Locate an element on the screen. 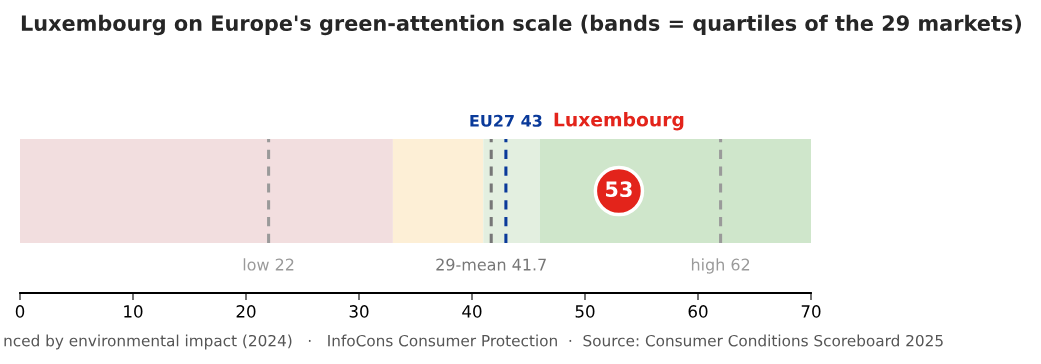  x-tick-label: 20 is located at coordinates (246, 311).